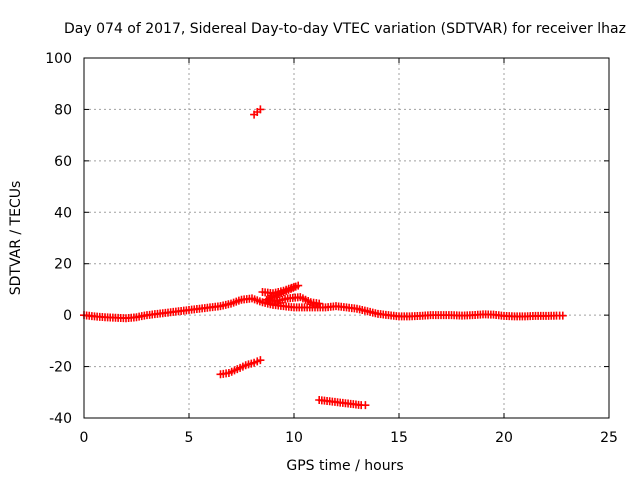 This screenshot has width=640, height=480. I want to click on x-tick-label: 5, so click(189, 438).